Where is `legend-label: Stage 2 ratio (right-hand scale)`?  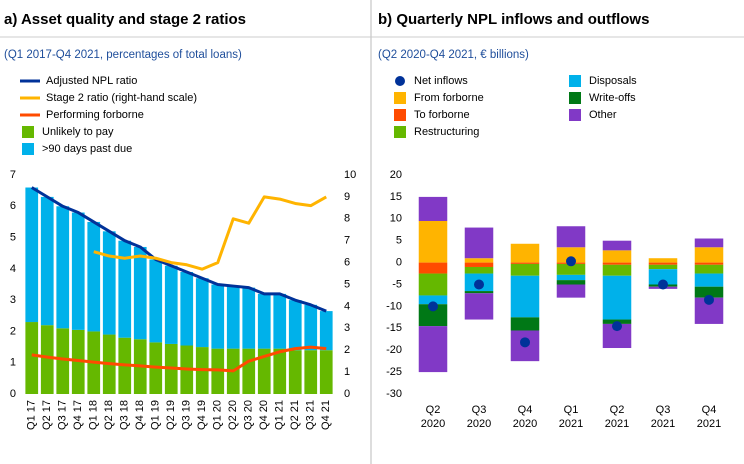 legend-label: Stage 2 ratio (right-hand scale) is located at coordinates (121, 98).